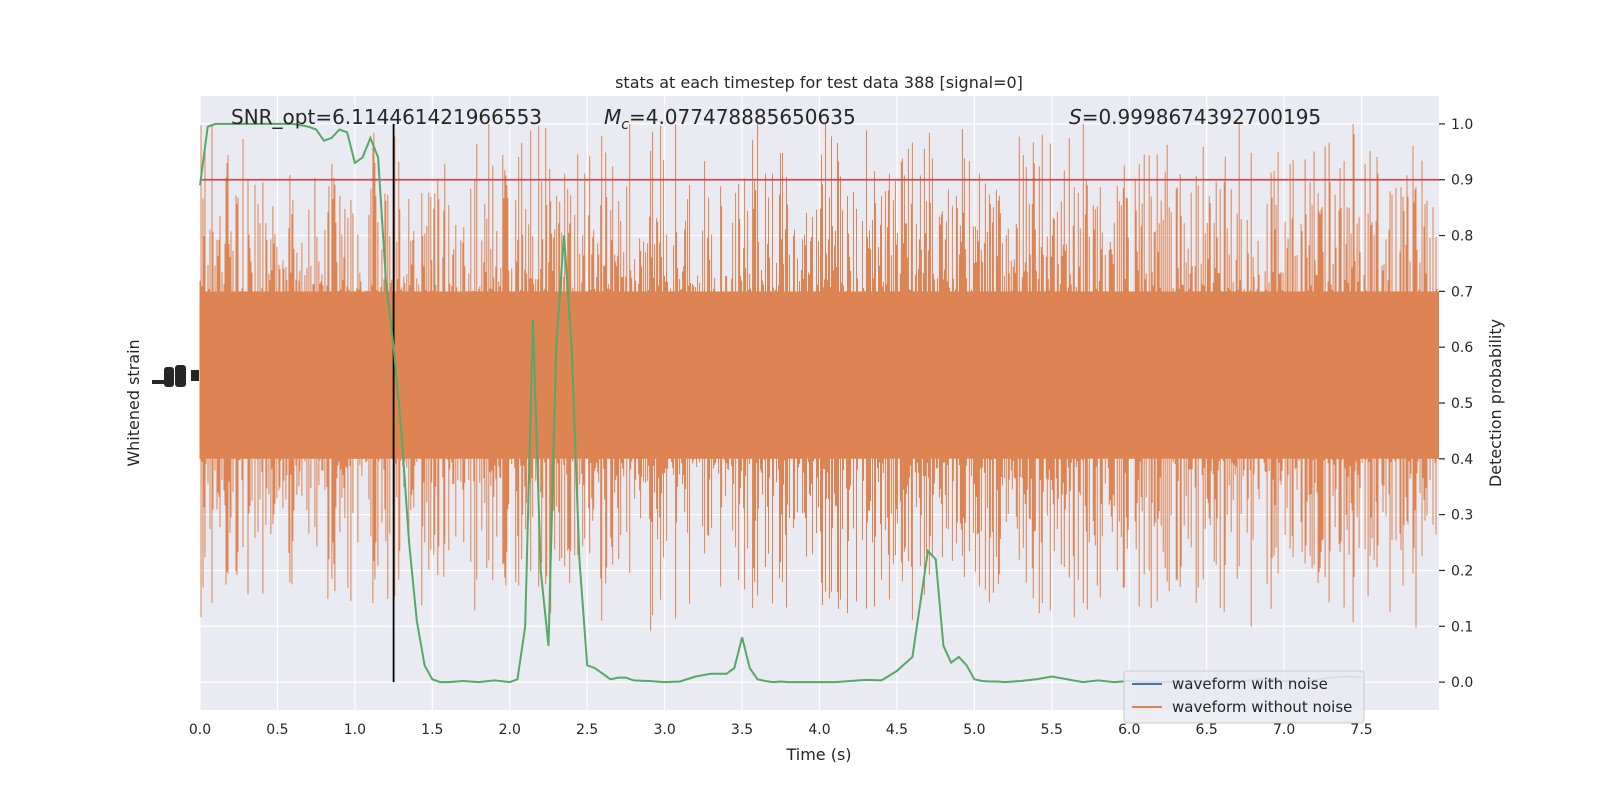 The width and height of the screenshot is (1600, 800). I want to click on x-axis-label: Time (s), so click(818, 754).